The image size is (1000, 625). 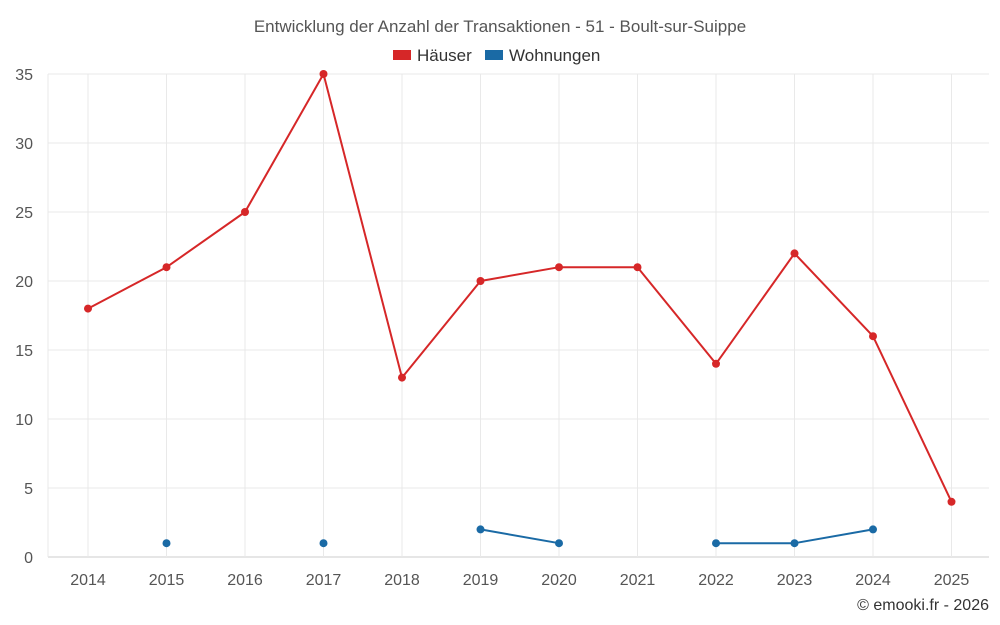 What do you see at coordinates (28, 558) in the screenshot?
I see `y-tick-label: 0` at bounding box center [28, 558].